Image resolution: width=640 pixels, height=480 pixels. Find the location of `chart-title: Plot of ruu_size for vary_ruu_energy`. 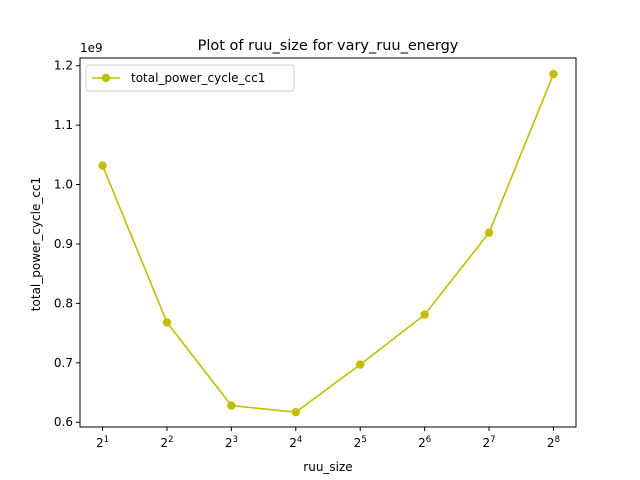

chart-title: Plot of ruu_size for vary_ruu_energy is located at coordinates (328, 46).